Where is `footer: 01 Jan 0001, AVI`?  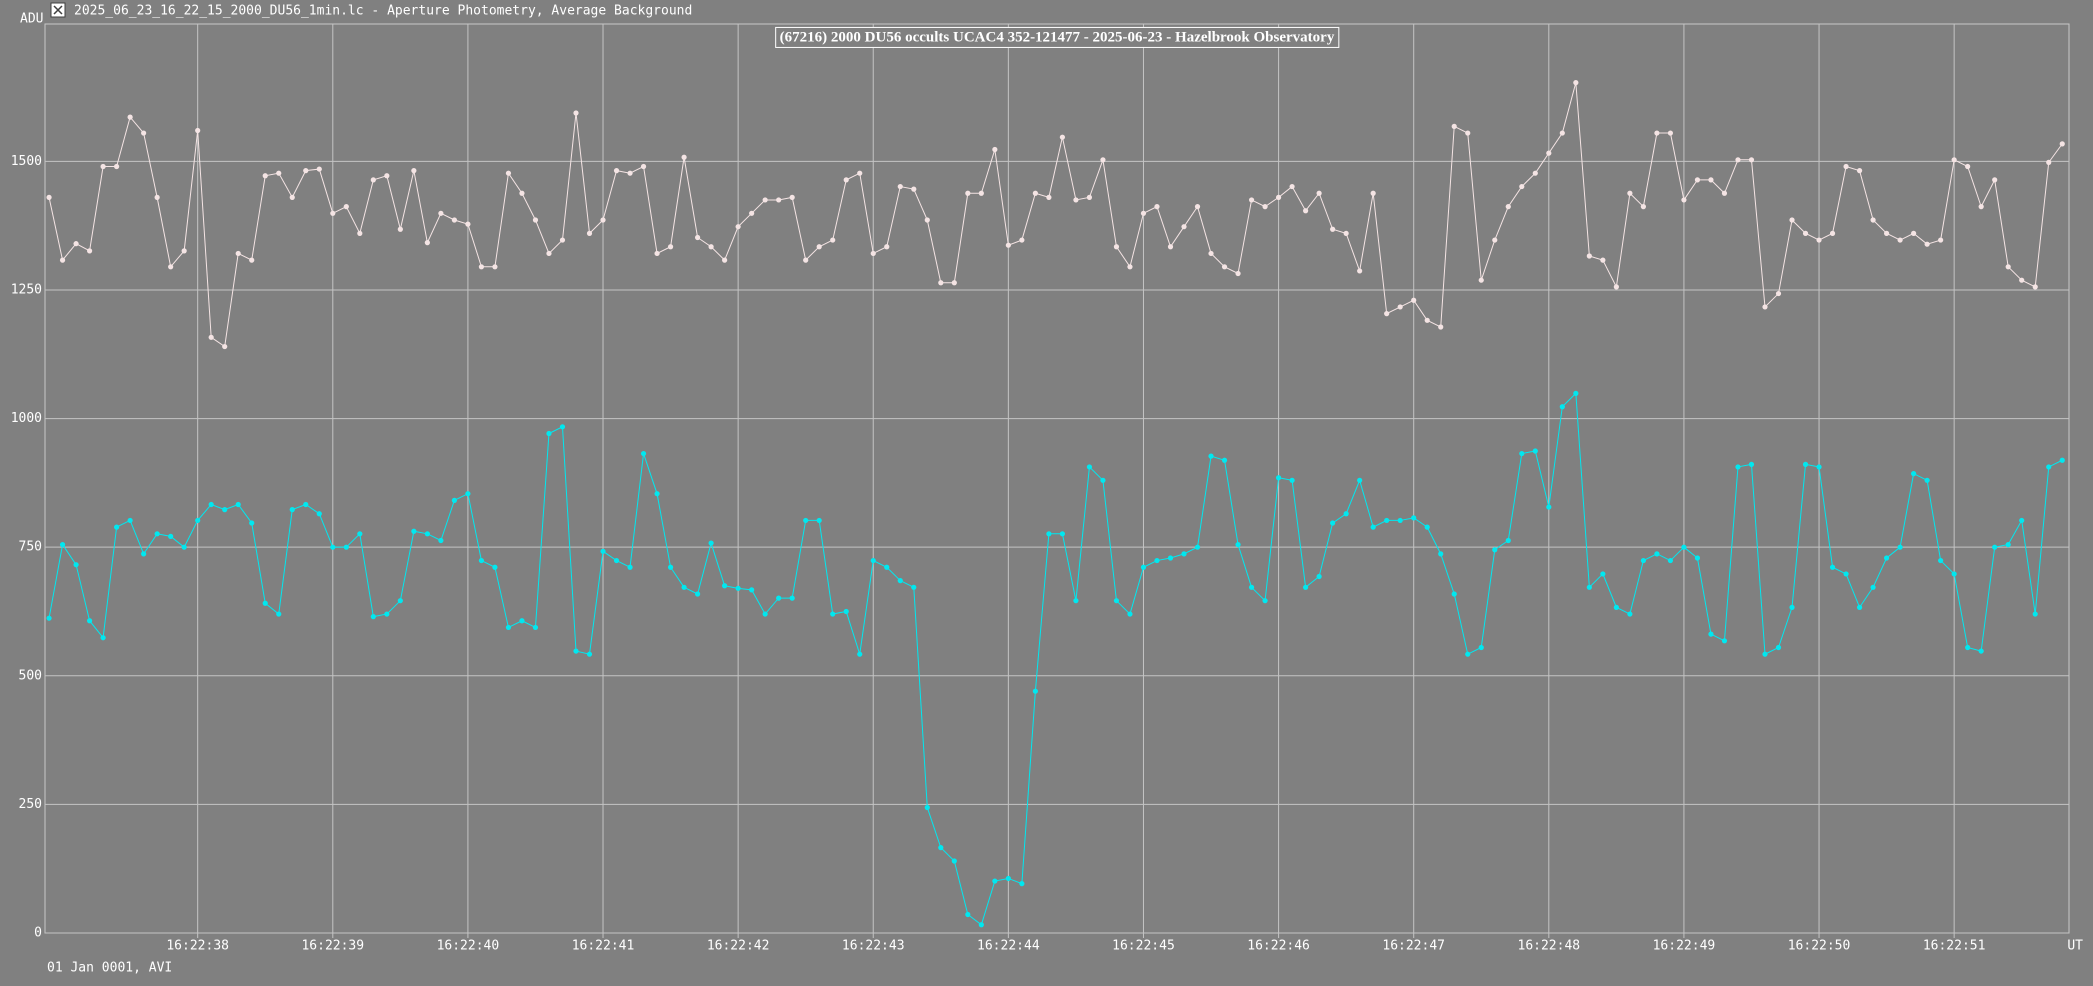
footer: 01 Jan 0001, AVI is located at coordinates (109, 968).